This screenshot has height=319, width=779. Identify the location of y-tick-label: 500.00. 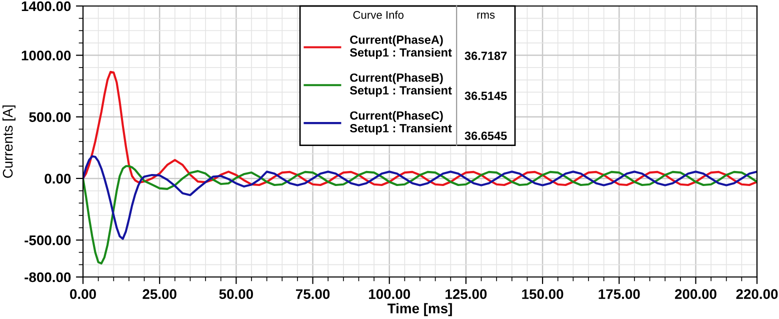
(50, 117).